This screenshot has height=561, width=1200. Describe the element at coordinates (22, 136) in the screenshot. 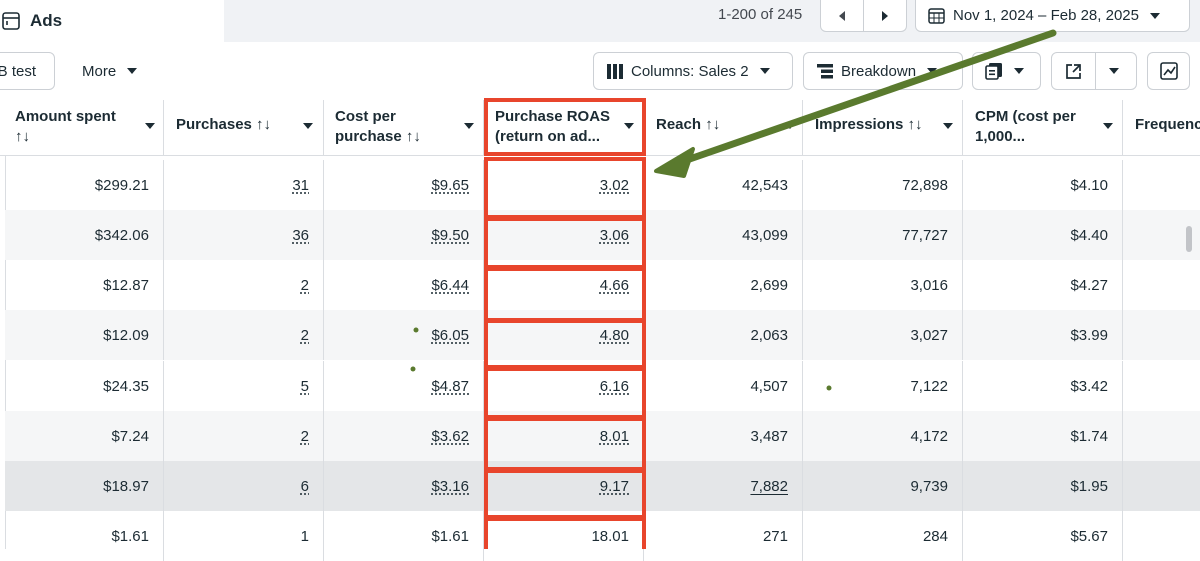

I see `column-header-sort: ↑↓` at that location.